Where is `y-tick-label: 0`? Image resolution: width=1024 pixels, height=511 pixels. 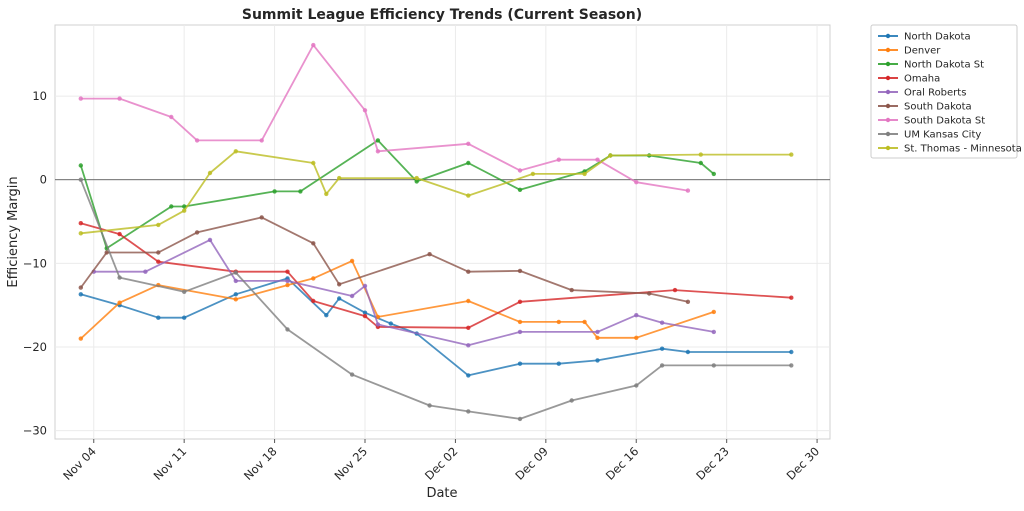 y-tick-label: 0 is located at coordinates (43, 180).